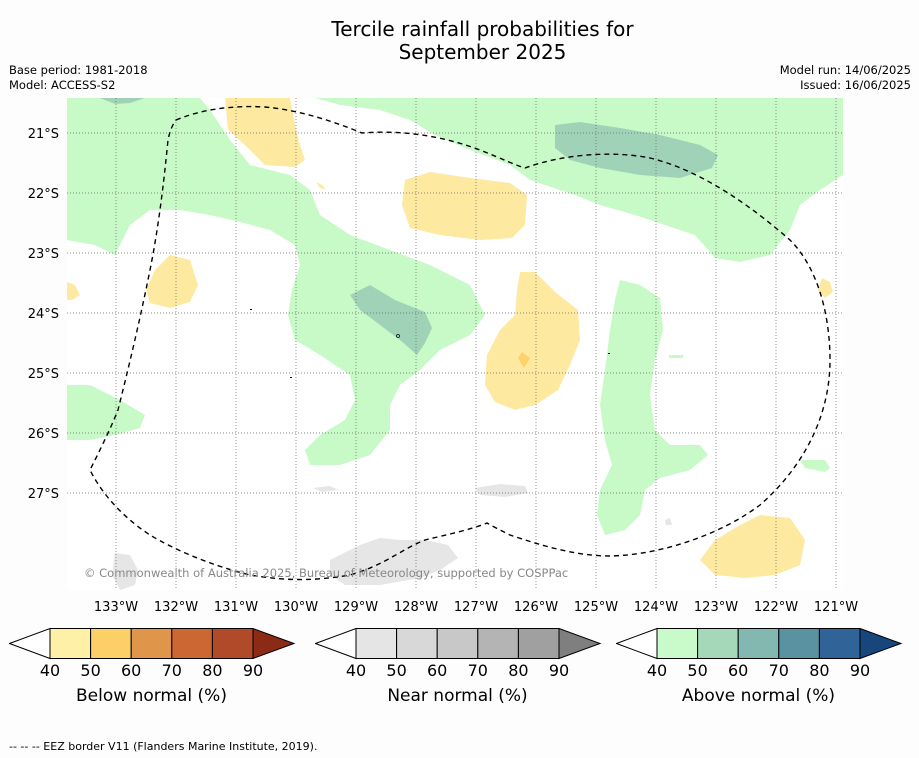  What do you see at coordinates (176, 607) in the screenshot?
I see `lon-label: 132°W` at bounding box center [176, 607].